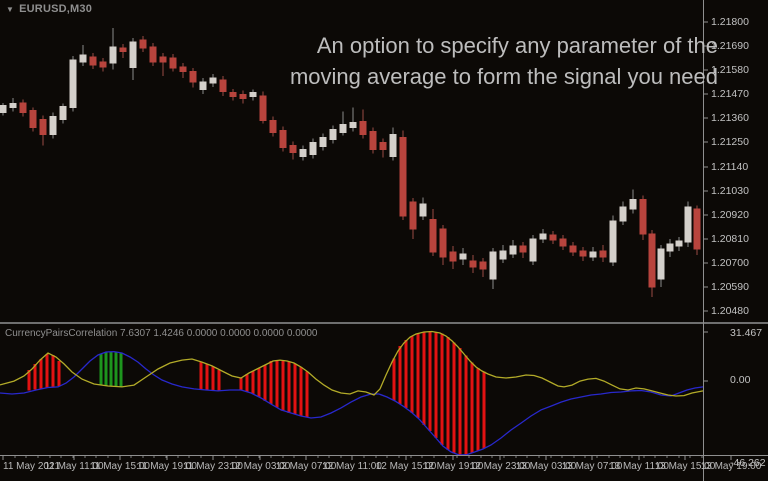 The image size is (768, 481). Describe the element at coordinates (306, 466) in the screenshot. I see `time-tick-label: 12 May 07:00` at that location.